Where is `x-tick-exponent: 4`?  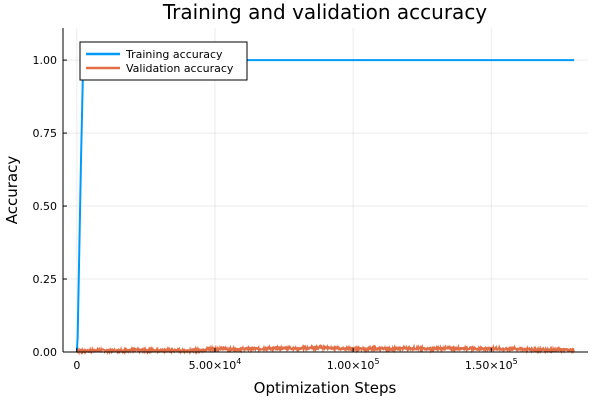 x-tick-exponent: 4 is located at coordinates (238, 361).